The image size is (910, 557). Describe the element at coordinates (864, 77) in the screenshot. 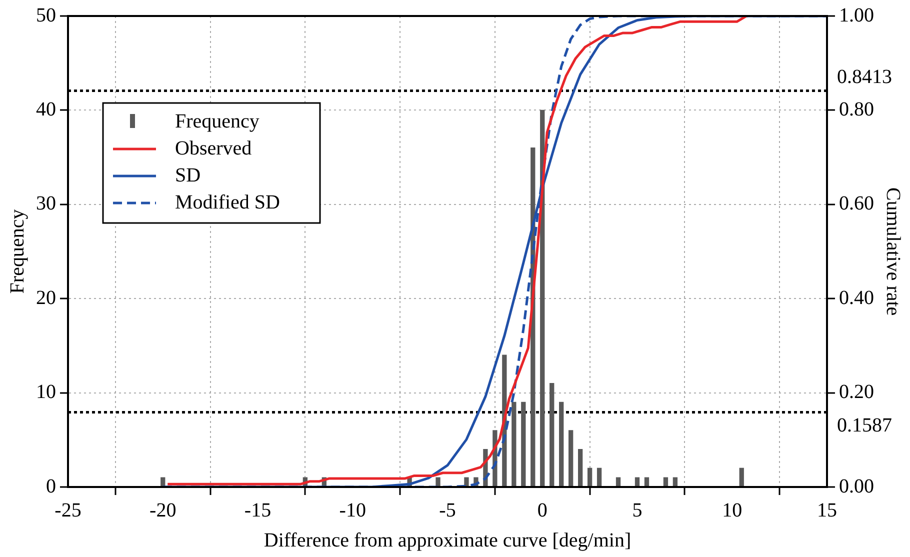

I see `ref-line-label: 0.8413` at that location.